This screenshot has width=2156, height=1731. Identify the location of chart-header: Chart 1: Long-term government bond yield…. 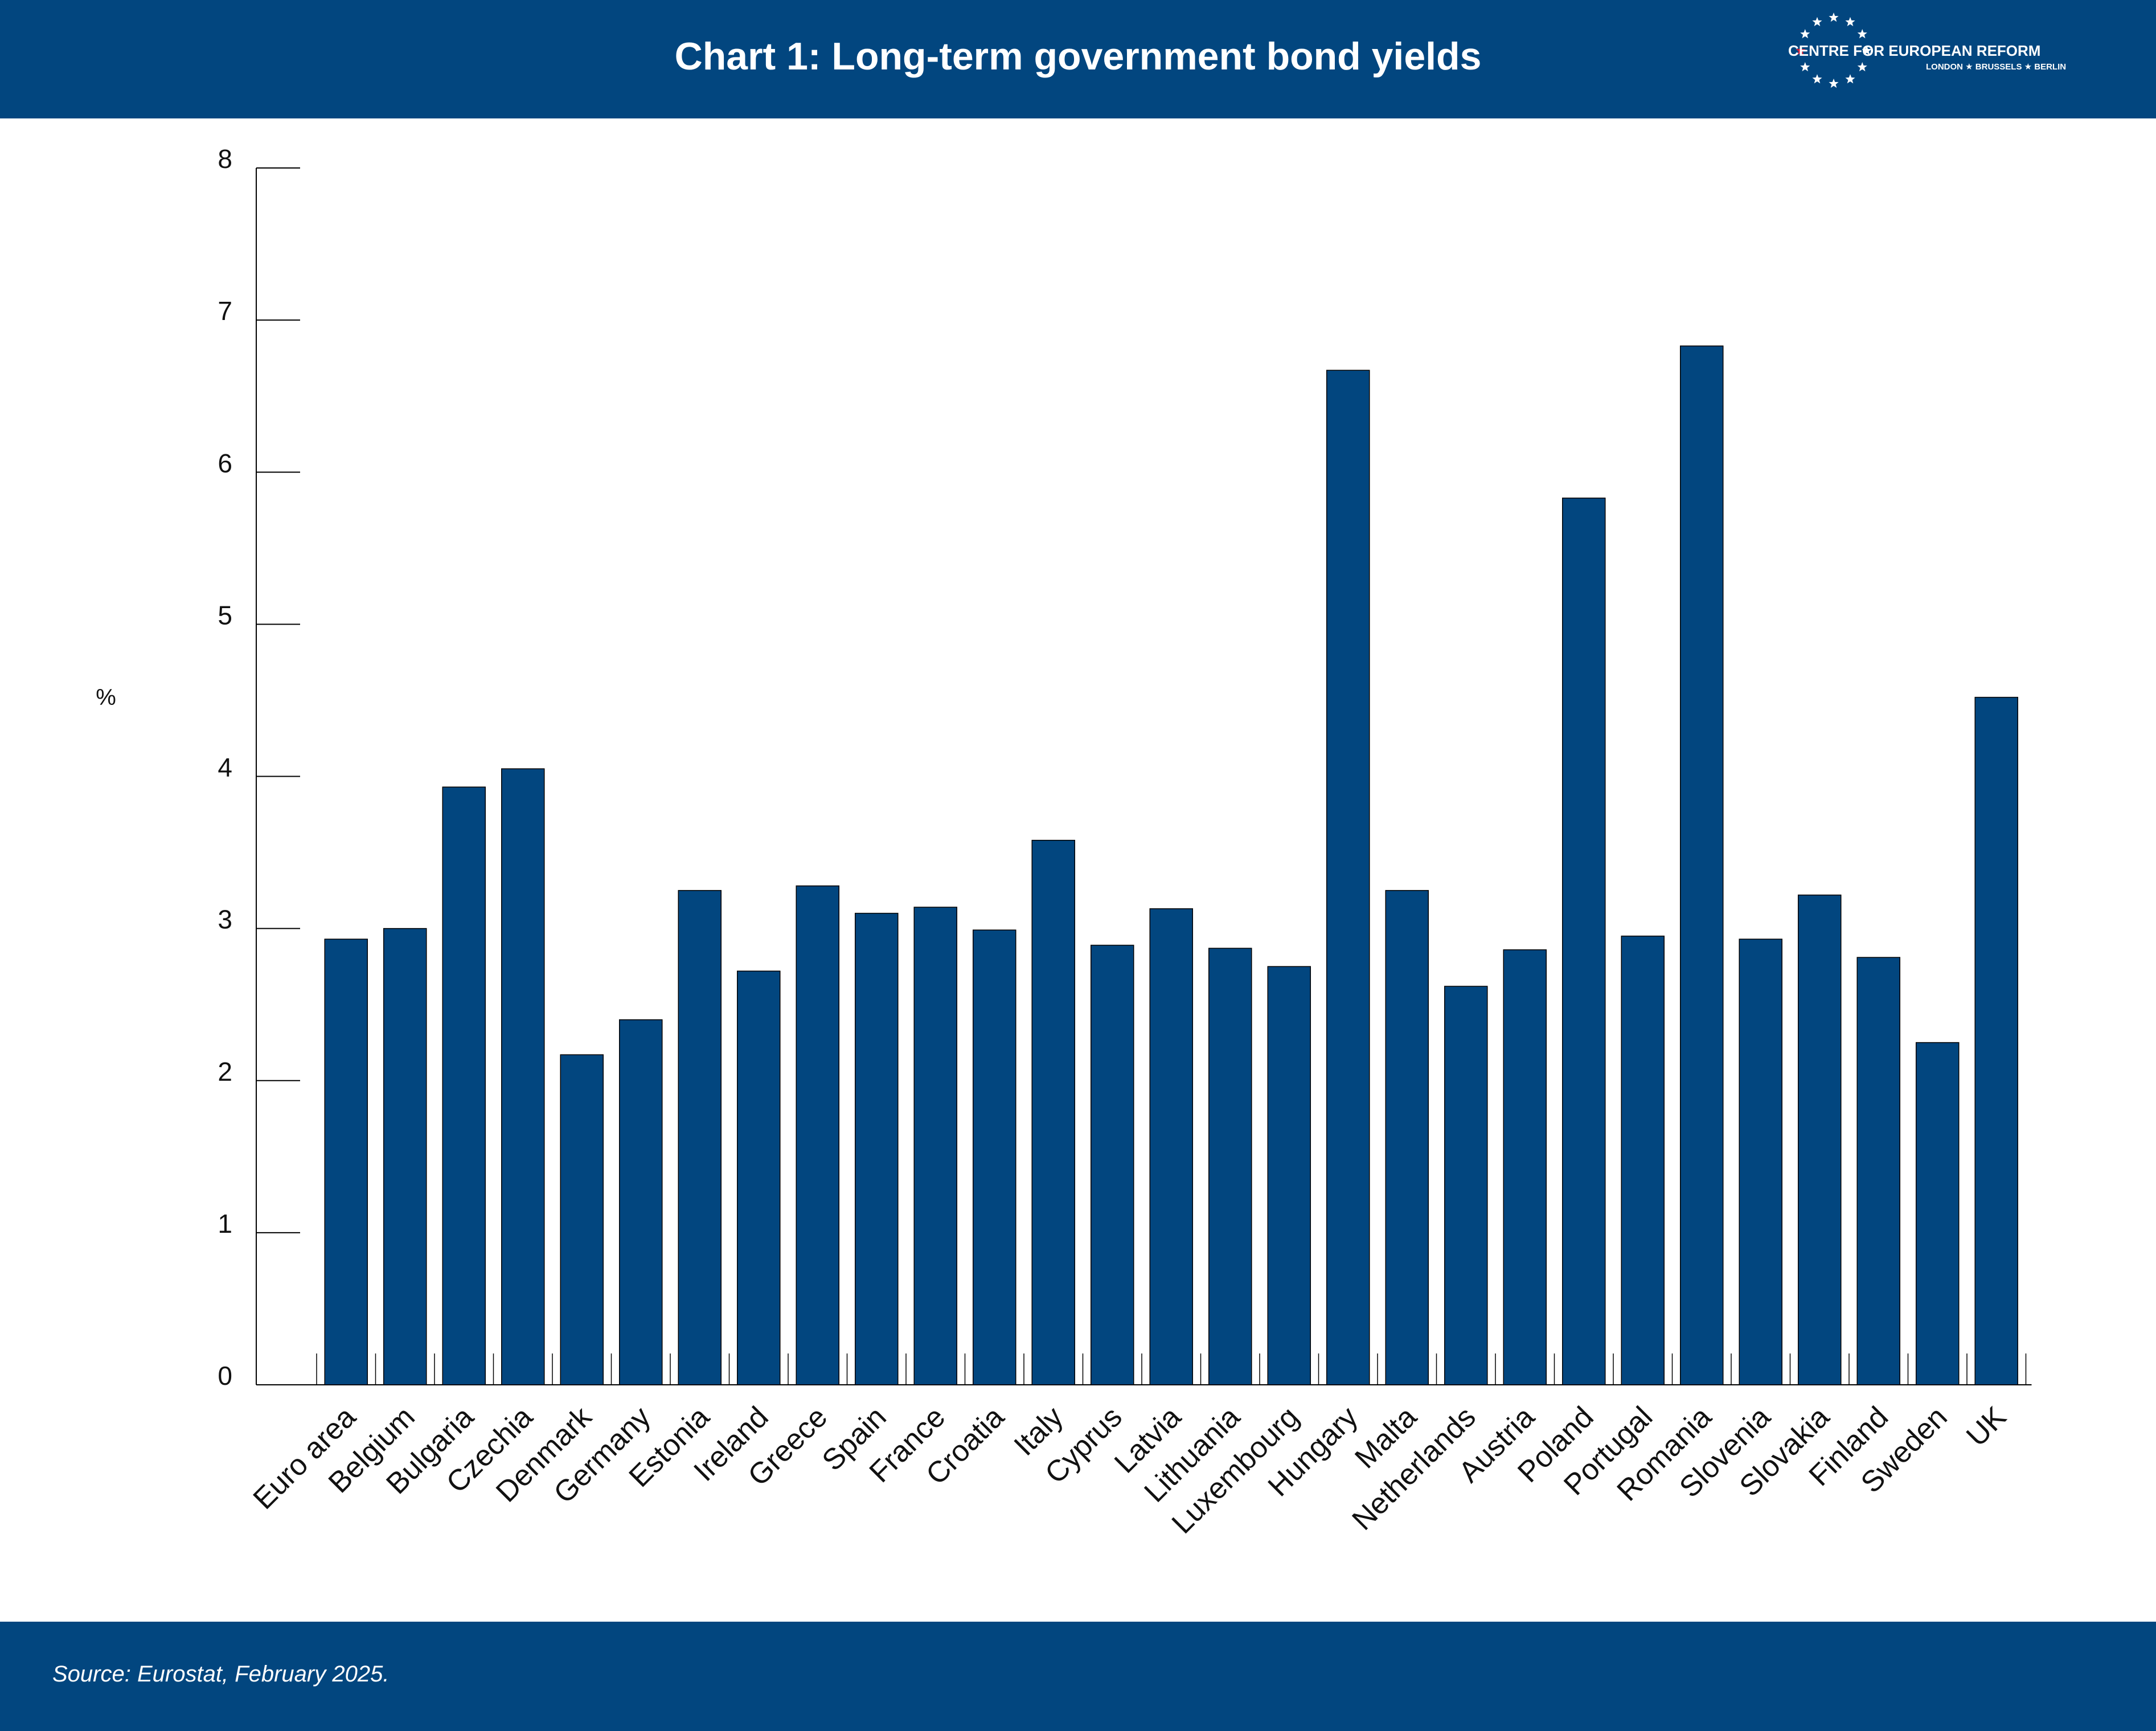
(1078, 59).